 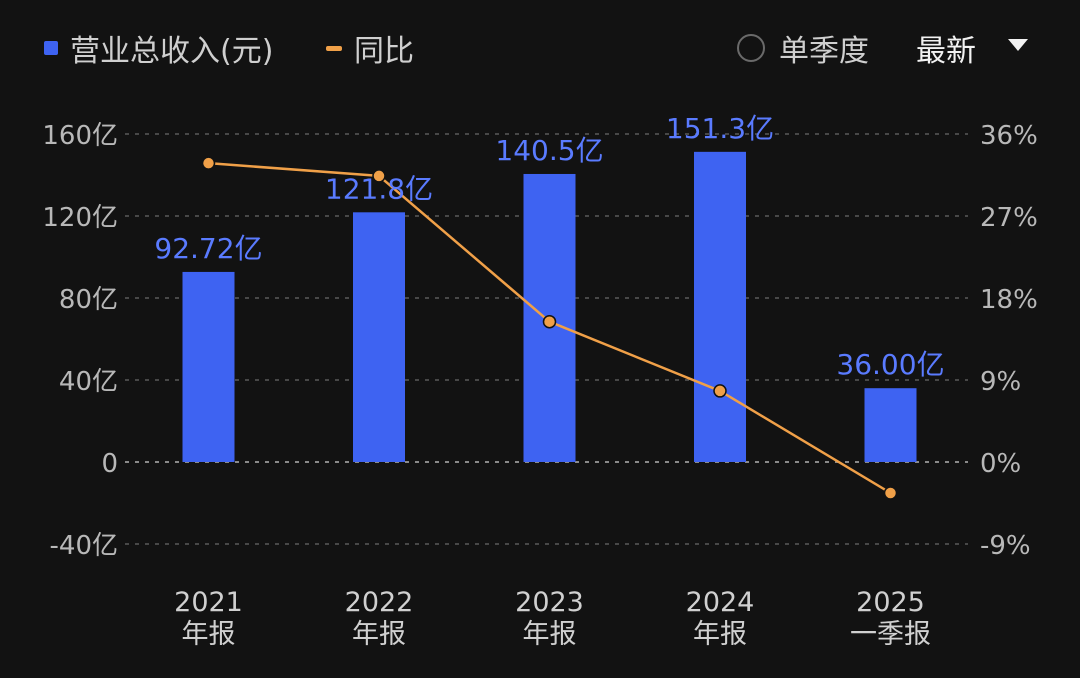 What do you see at coordinates (84, 546) in the screenshot?
I see `y-left-tick-label: -40亿` at bounding box center [84, 546].